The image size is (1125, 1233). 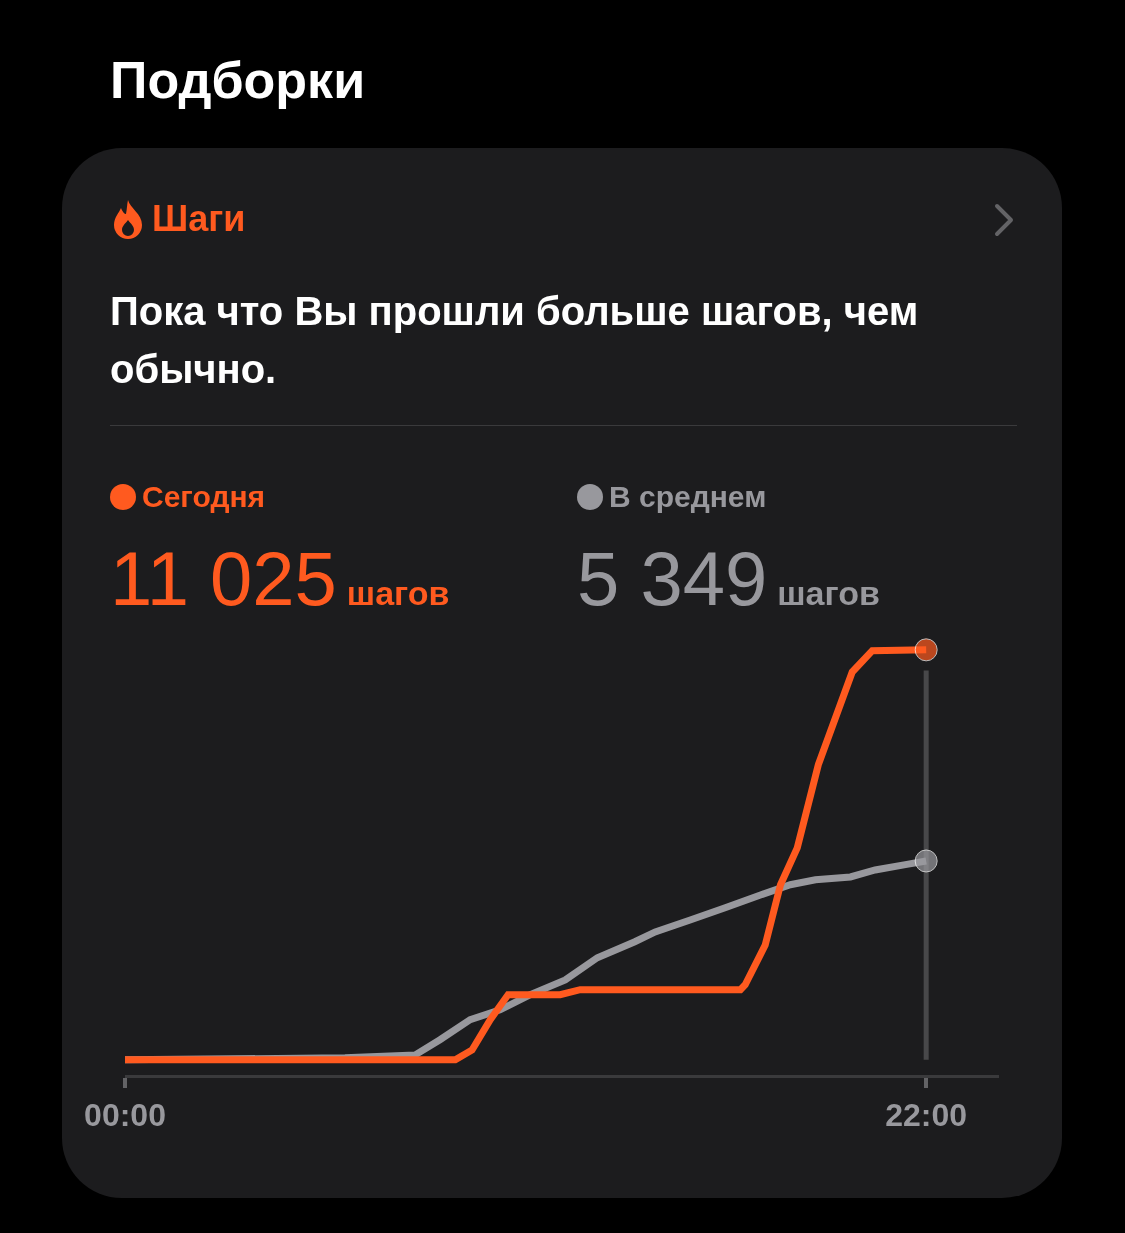 I want to click on legend-label: Сегодня, so click(x=204, y=497).